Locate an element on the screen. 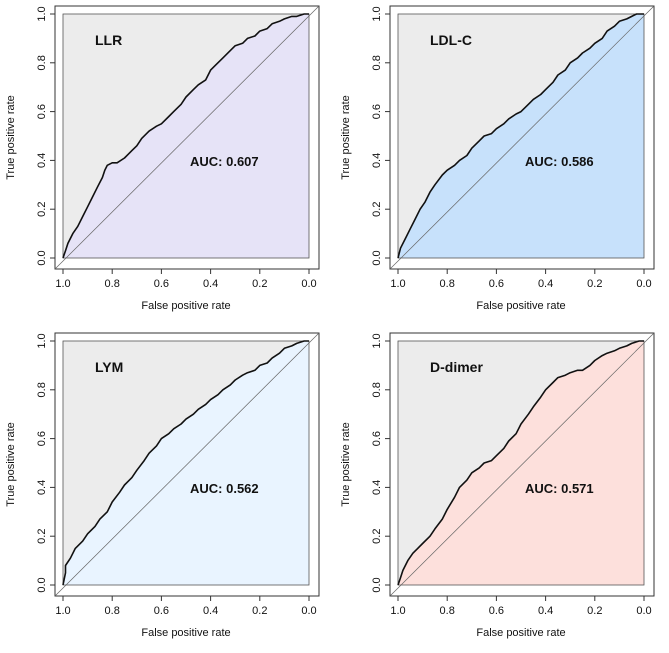  auc-label: AUC: 0.607 is located at coordinates (224, 161).